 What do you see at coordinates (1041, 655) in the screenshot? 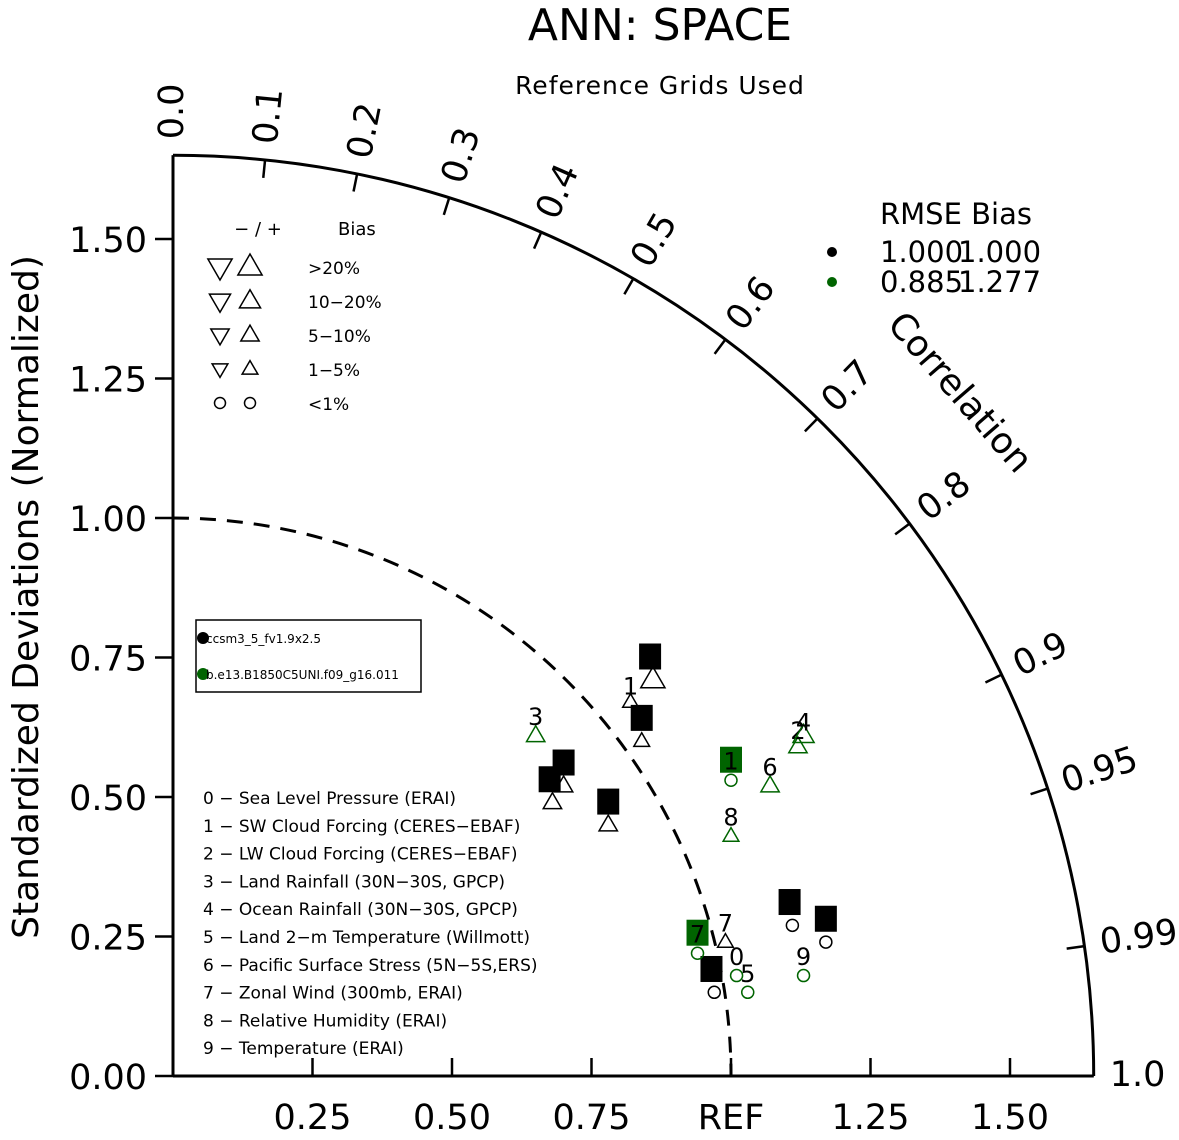
I see `correlation-tick-label: 0.9` at bounding box center [1041, 655].